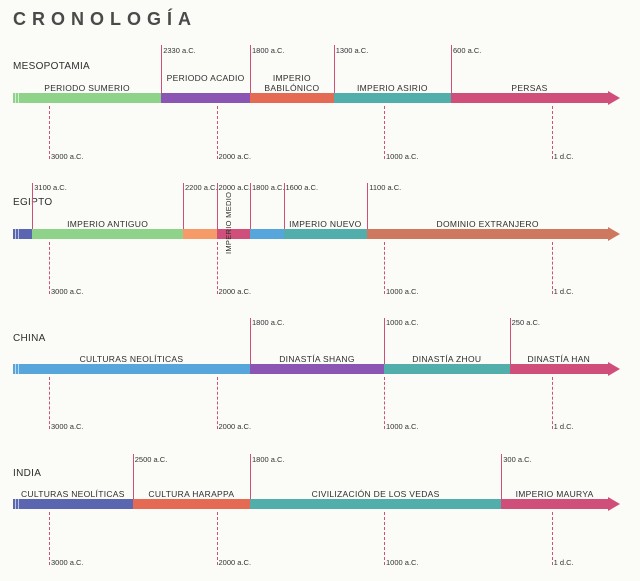 The width and height of the screenshot is (640, 581). What do you see at coordinates (375, 494) in the screenshot?
I see `segment-label: CIVILIZACIÓN DE LOS VEDAS` at bounding box center [375, 494].